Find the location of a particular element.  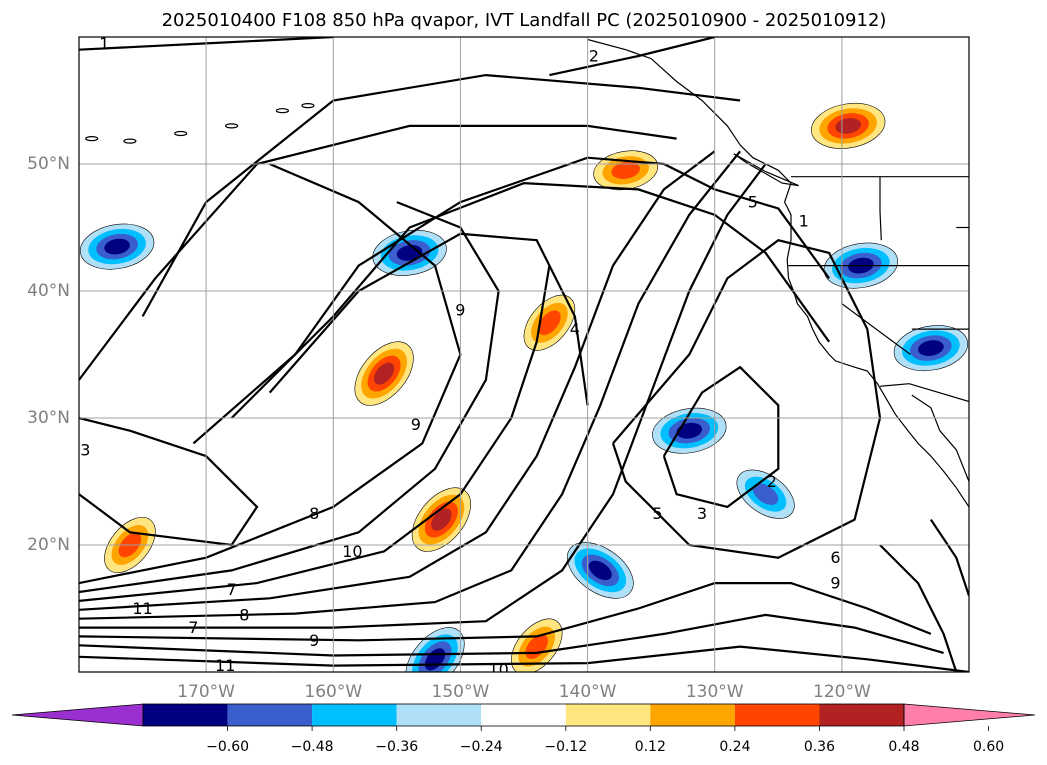

longitude-label: 150°W is located at coordinates (461, 692).